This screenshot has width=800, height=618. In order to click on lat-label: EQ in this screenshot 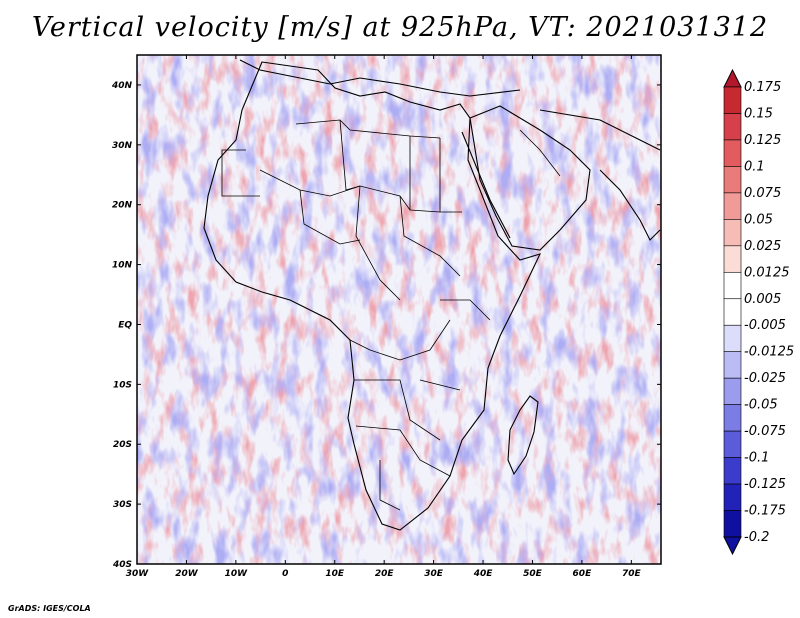, I will do `click(125, 325)`.